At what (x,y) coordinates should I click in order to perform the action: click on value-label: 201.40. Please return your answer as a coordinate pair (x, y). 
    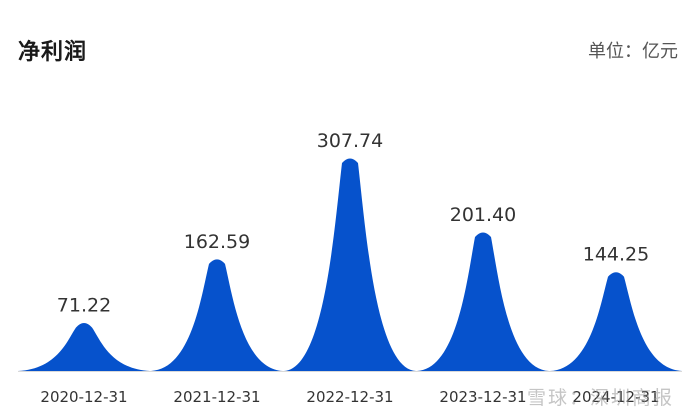
    Looking at the image, I should click on (483, 215).